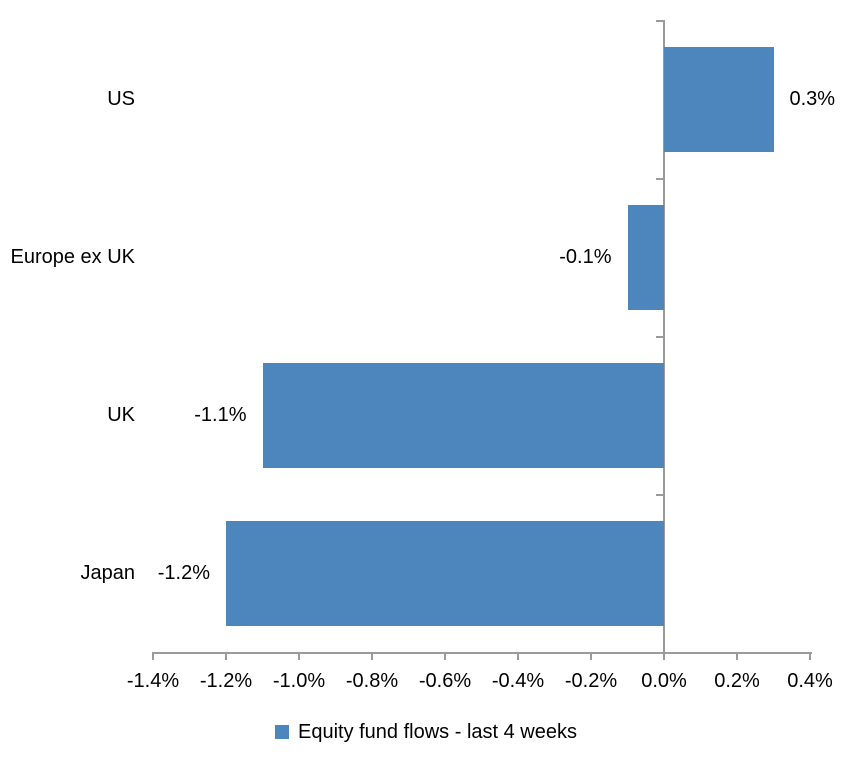  What do you see at coordinates (812, 99) in the screenshot?
I see `bar-value-label: 0.3%` at bounding box center [812, 99].